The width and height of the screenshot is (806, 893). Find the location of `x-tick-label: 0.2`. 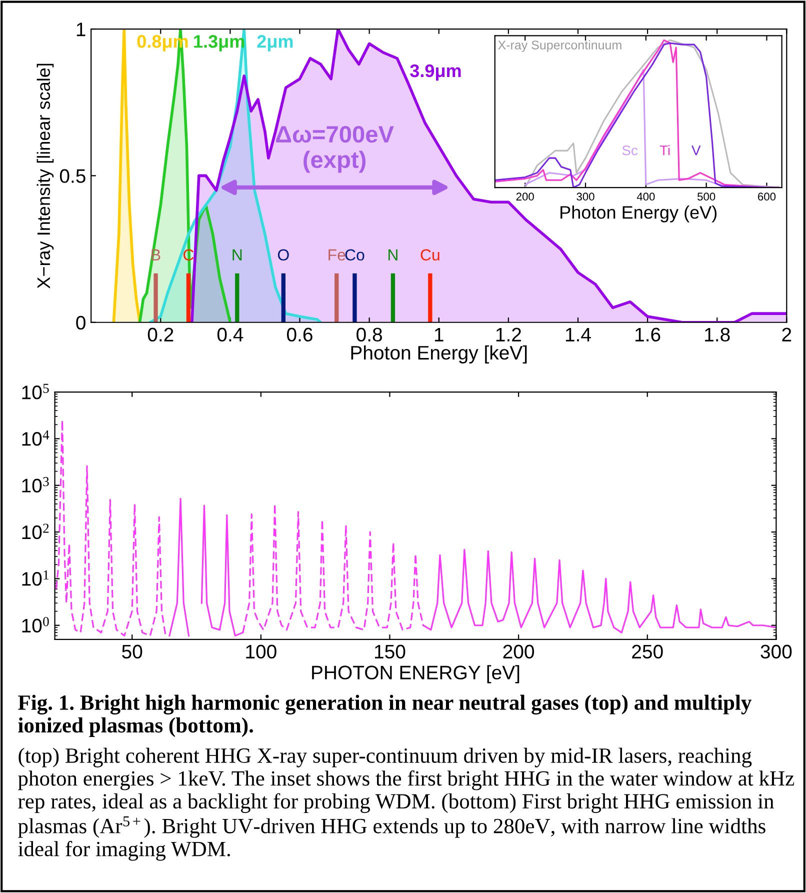

x-tick-label: 0.2 is located at coordinates (161, 335).